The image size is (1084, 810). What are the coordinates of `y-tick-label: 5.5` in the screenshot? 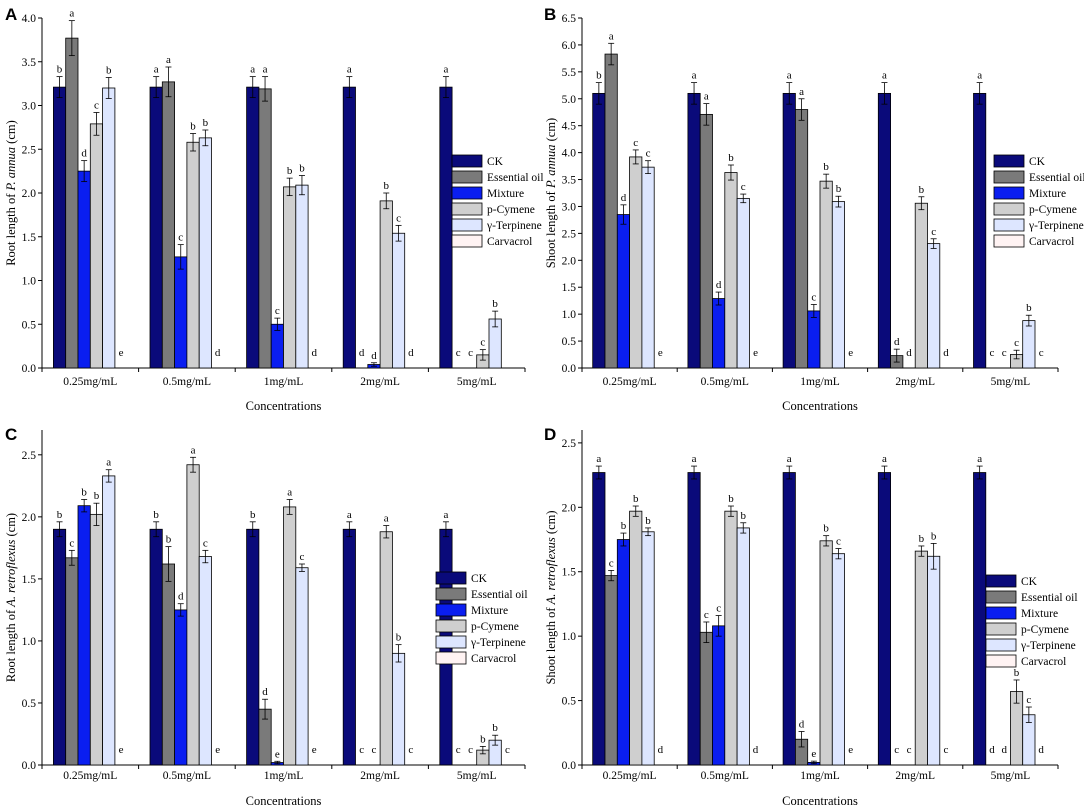 It's located at (569, 73).